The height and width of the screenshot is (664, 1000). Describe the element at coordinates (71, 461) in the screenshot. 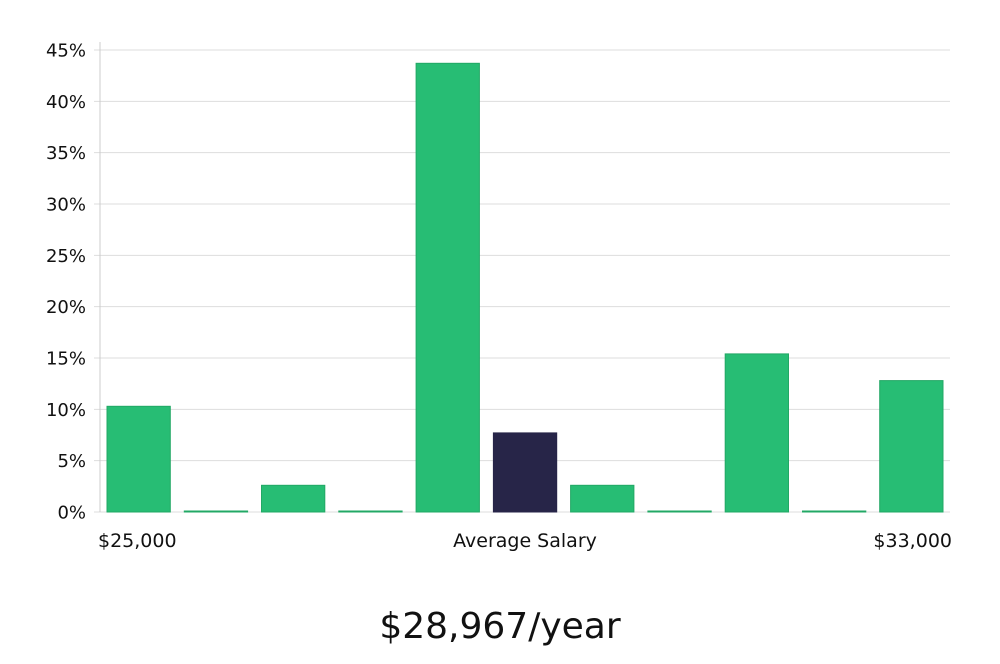

I see `y-tick-label: 5%` at that location.